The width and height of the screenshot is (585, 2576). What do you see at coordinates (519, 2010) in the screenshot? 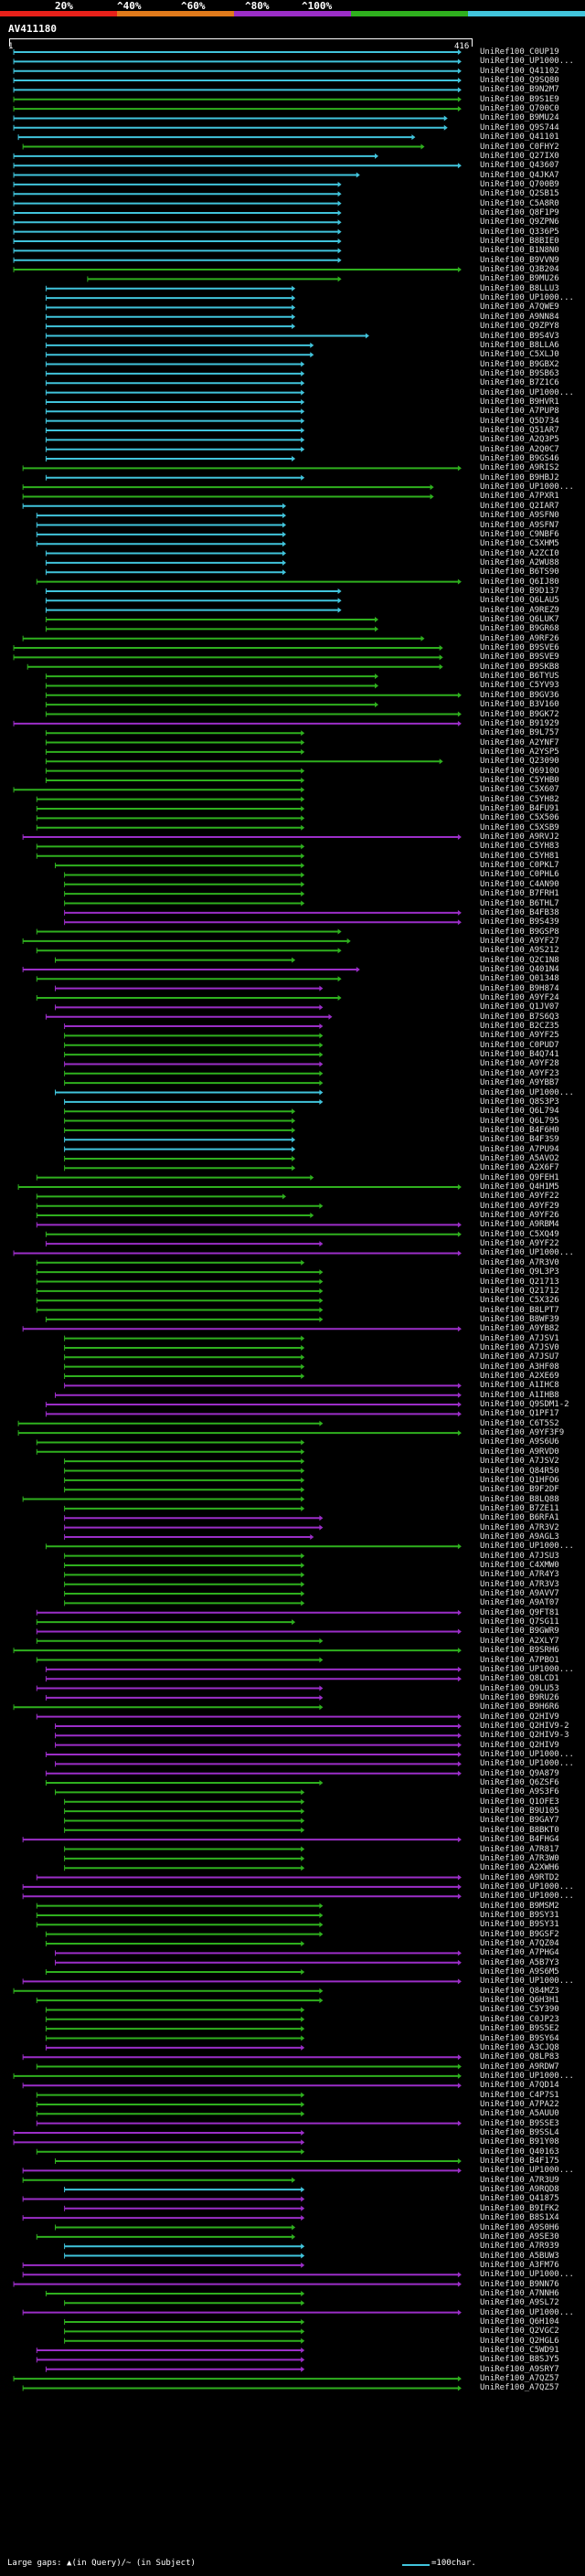
I see `hit-label: UniRef100_C5Y390` at bounding box center [519, 2010].